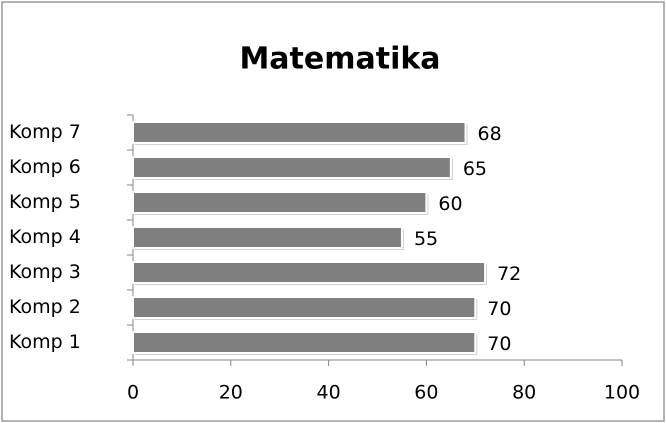 This screenshot has width=666, height=423. What do you see at coordinates (45, 167) in the screenshot?
I see `y-tick-label: Komp 6` at bounding box center [45, 167].